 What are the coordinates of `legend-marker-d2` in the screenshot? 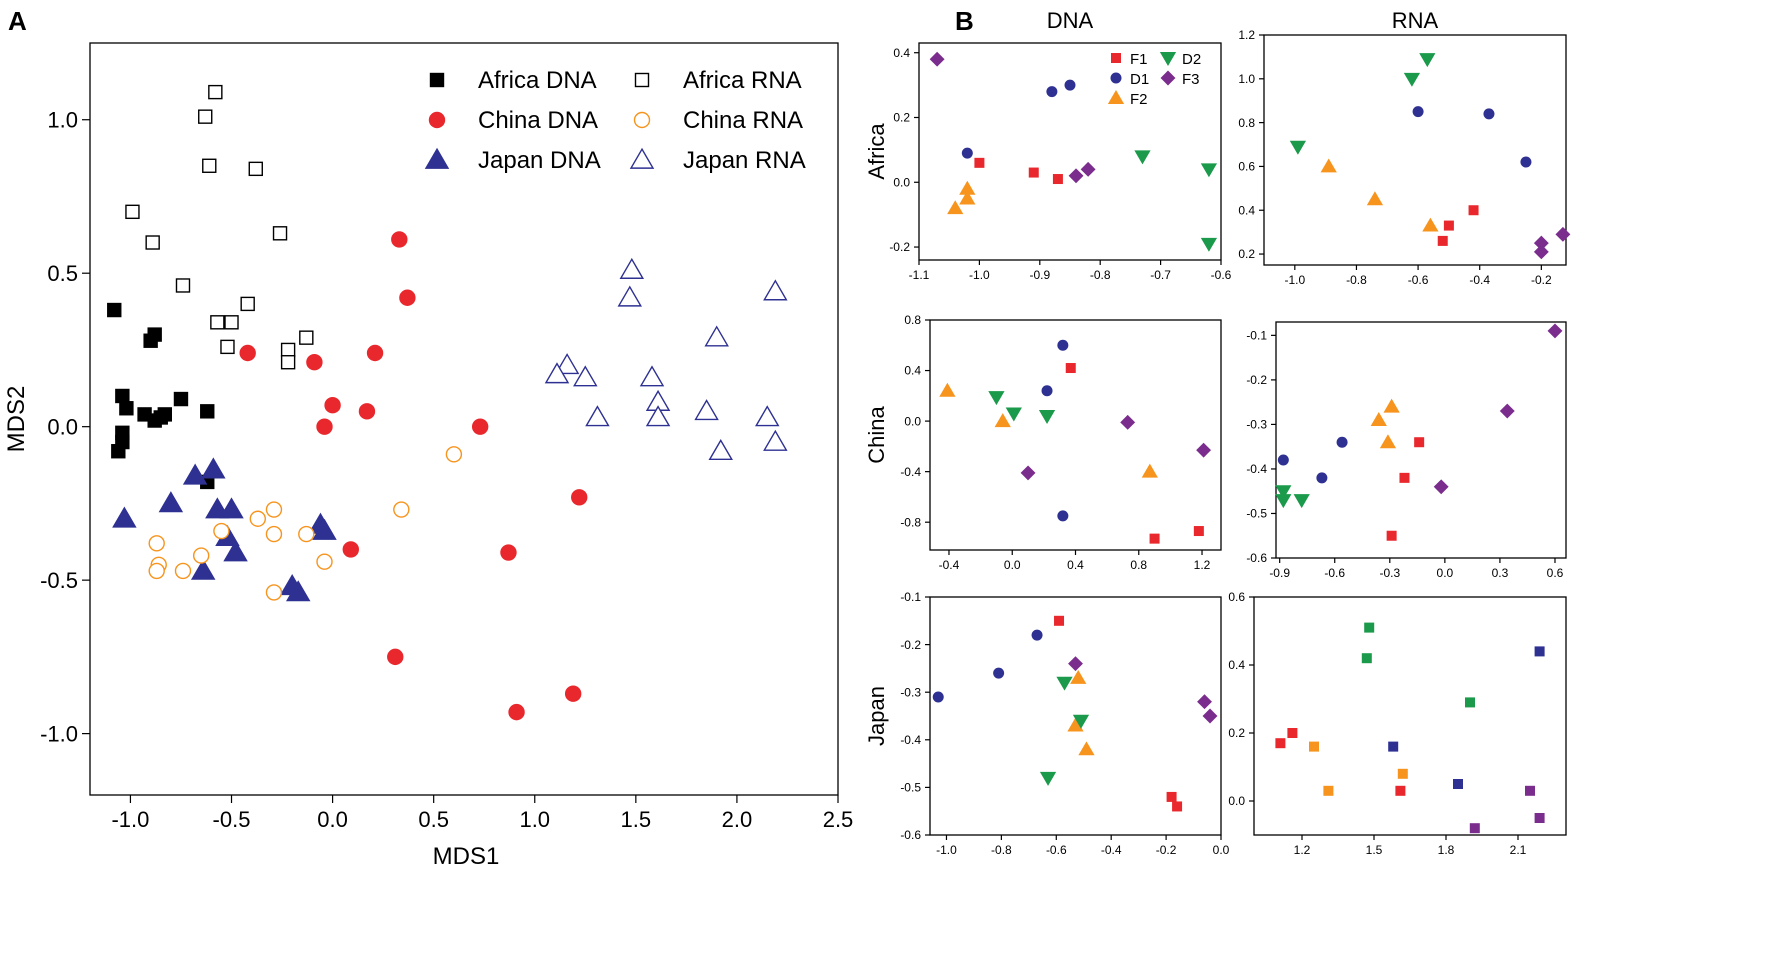 It's located at (1168, 59).